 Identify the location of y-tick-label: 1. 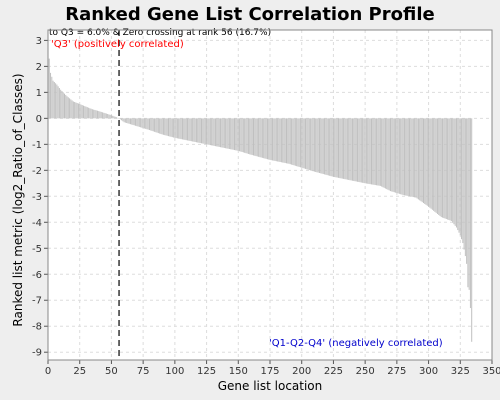
(39, 93).